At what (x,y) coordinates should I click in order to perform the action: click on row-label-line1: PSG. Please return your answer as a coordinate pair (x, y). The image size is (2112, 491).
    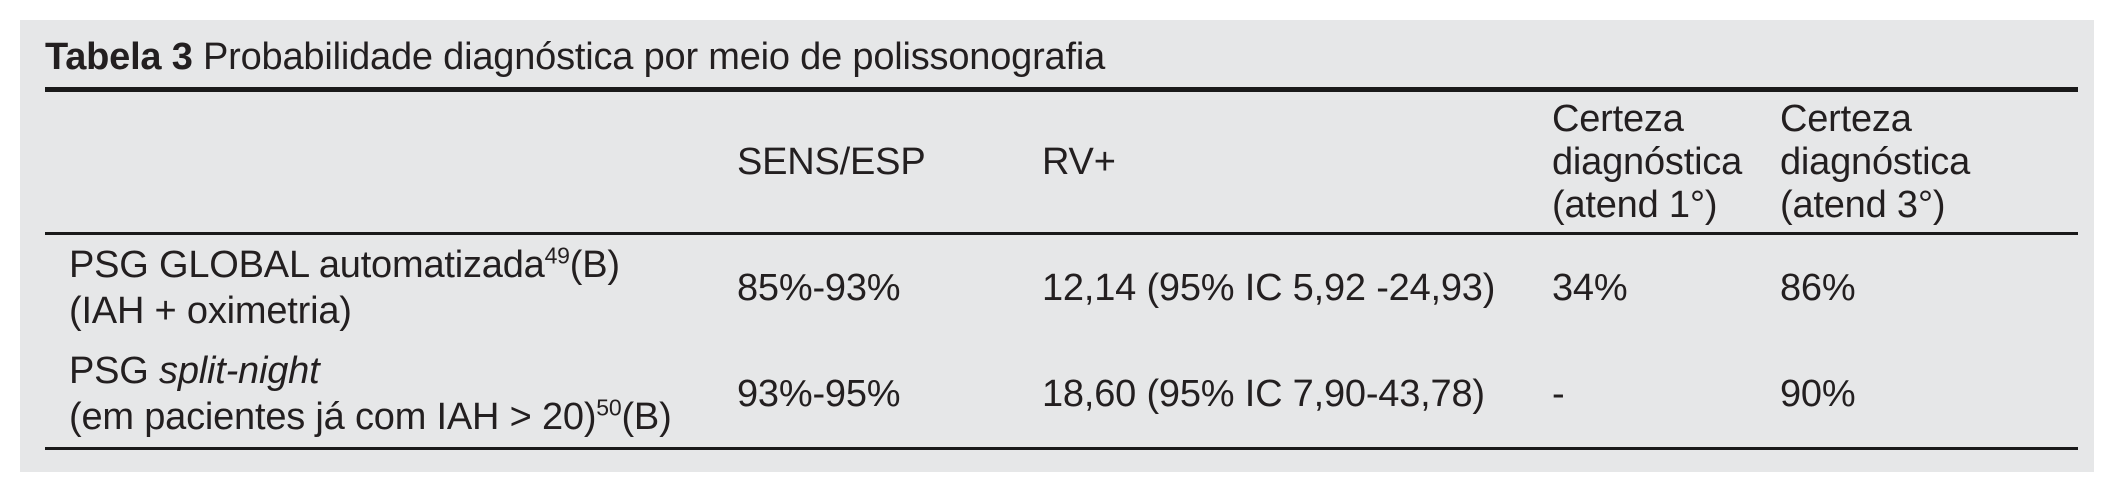
    Looking at the image, I should click on (114, 371).